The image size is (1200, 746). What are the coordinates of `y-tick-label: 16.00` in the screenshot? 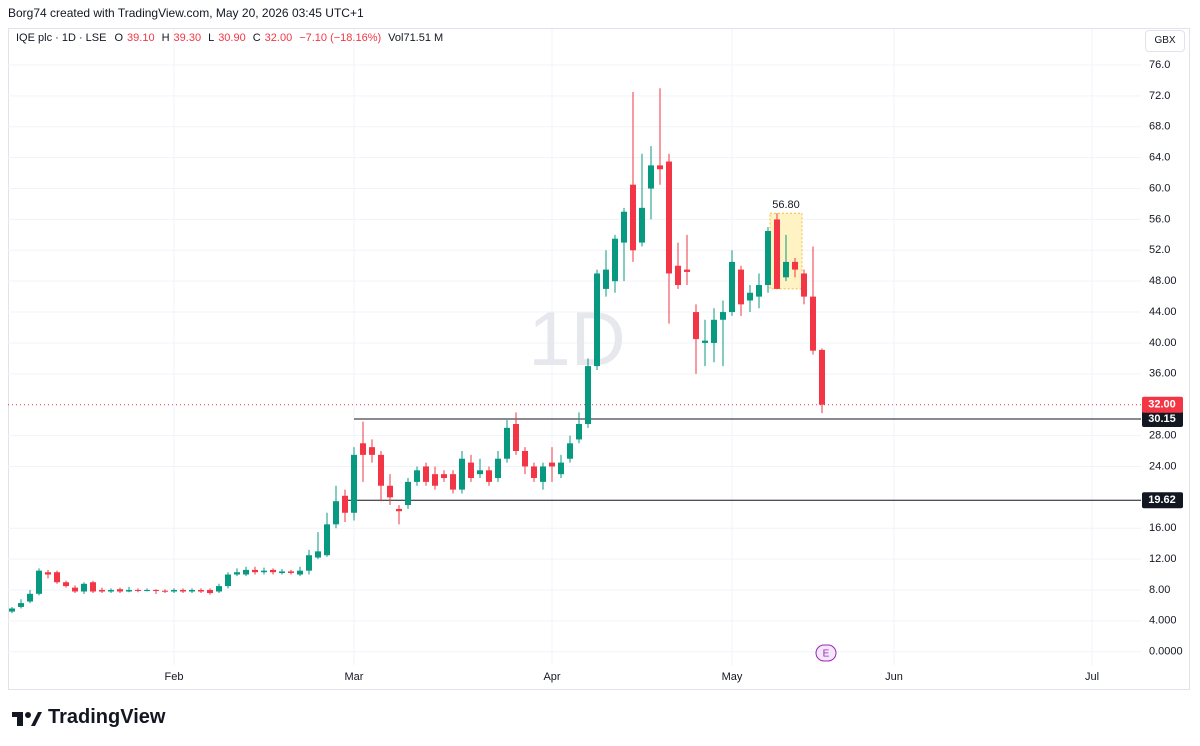 It's located at (1163, 528).